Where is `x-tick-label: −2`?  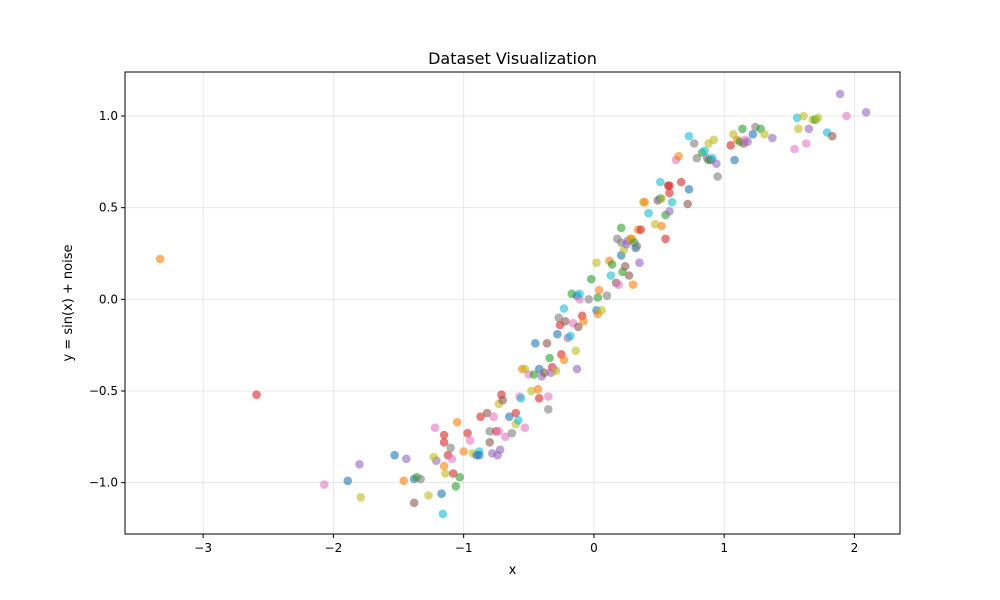 x-tick-label: −2 is located at coordinates (334, 548).